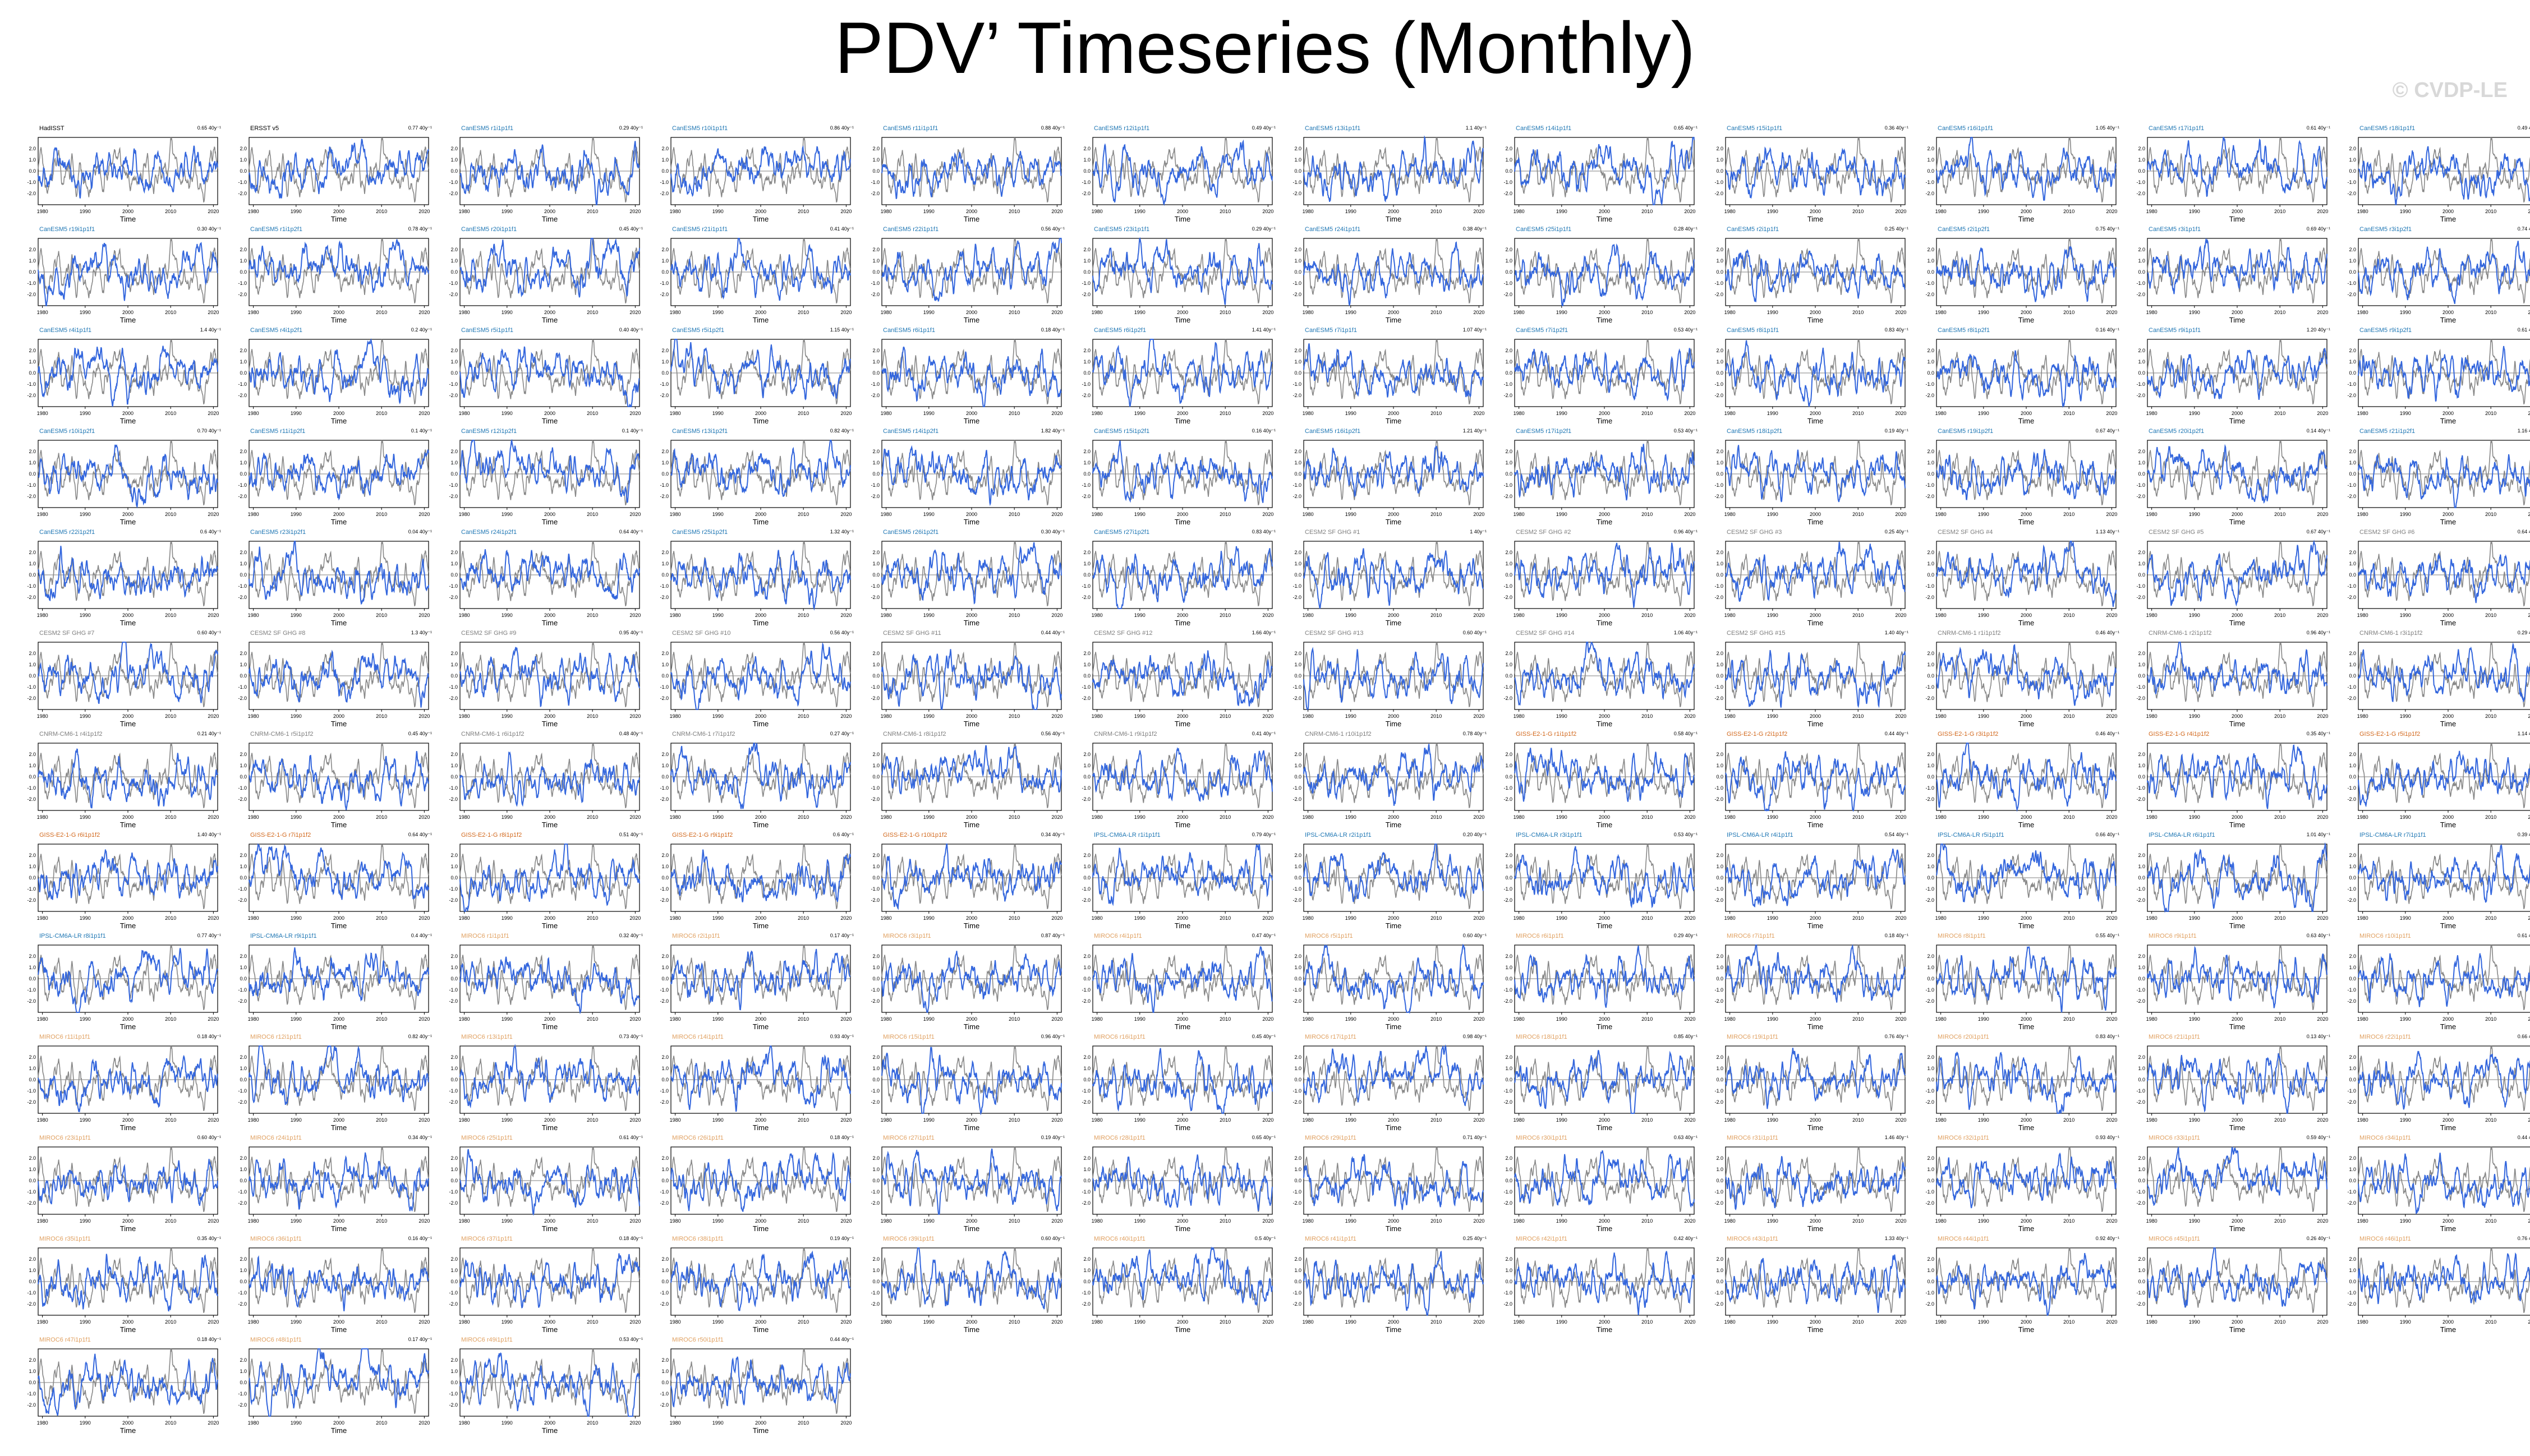 This screenshot has width=2530, height=1456. I want to click on panel-trend: 1.05 40y⁻¹, so click(2107, 128).